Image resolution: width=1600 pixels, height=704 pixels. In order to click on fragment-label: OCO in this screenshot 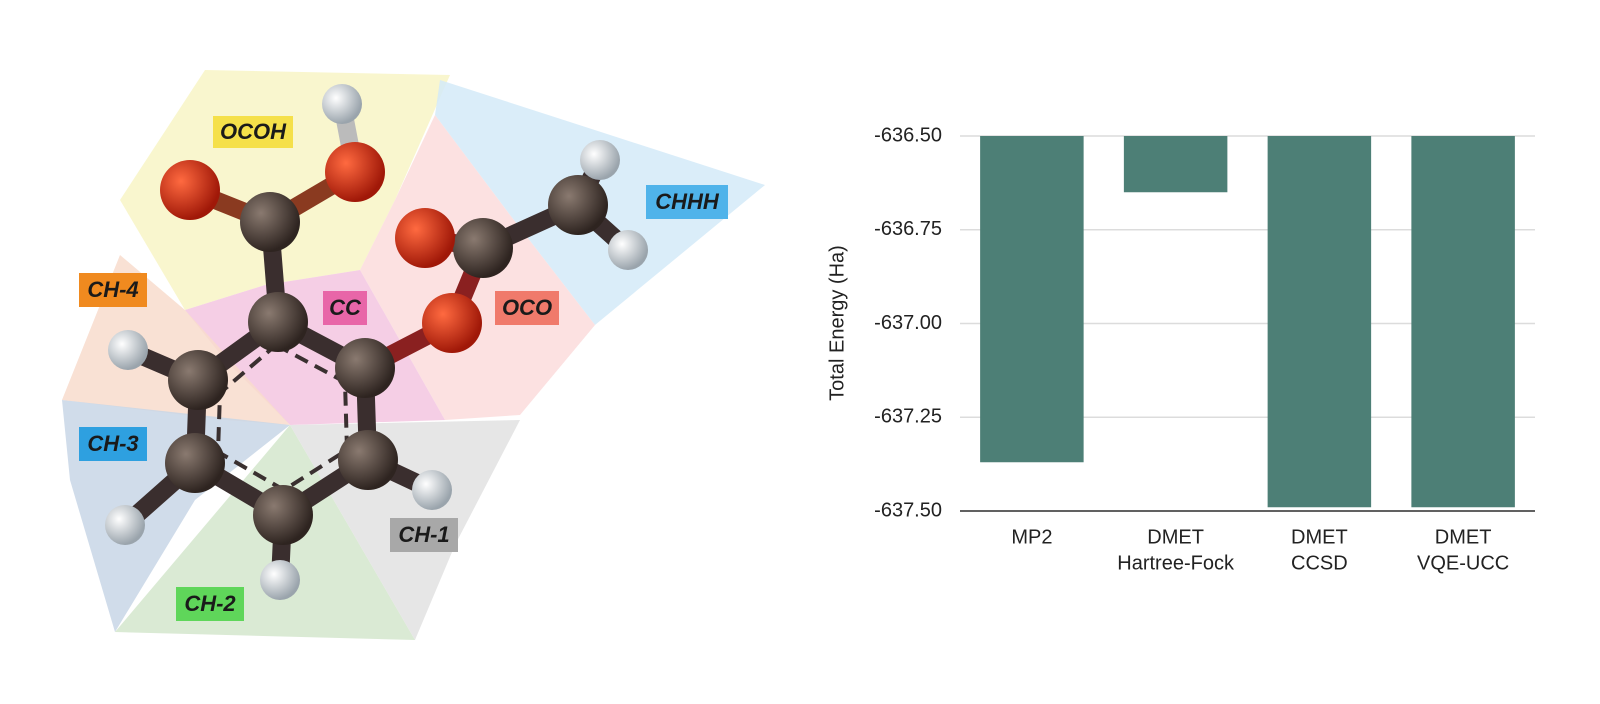, I will do `click(527, 307)`.